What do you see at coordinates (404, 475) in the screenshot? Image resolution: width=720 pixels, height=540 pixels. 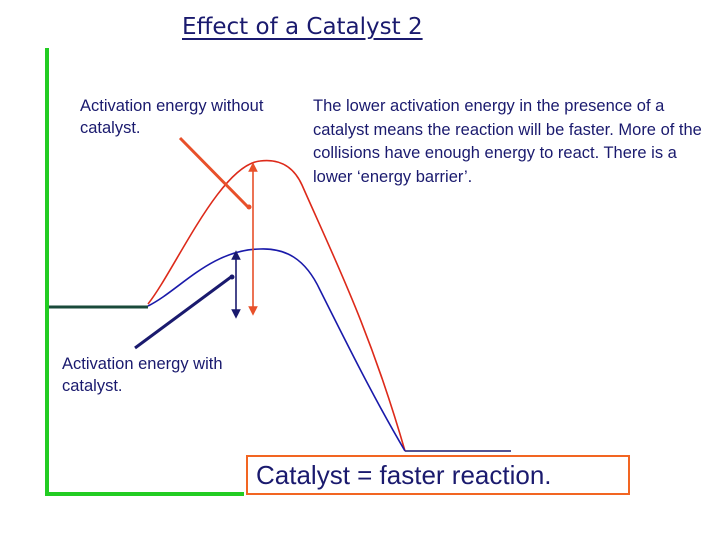 I see `summary-text: Catalyst = faster reaction.` at bounding box center [404, 475].